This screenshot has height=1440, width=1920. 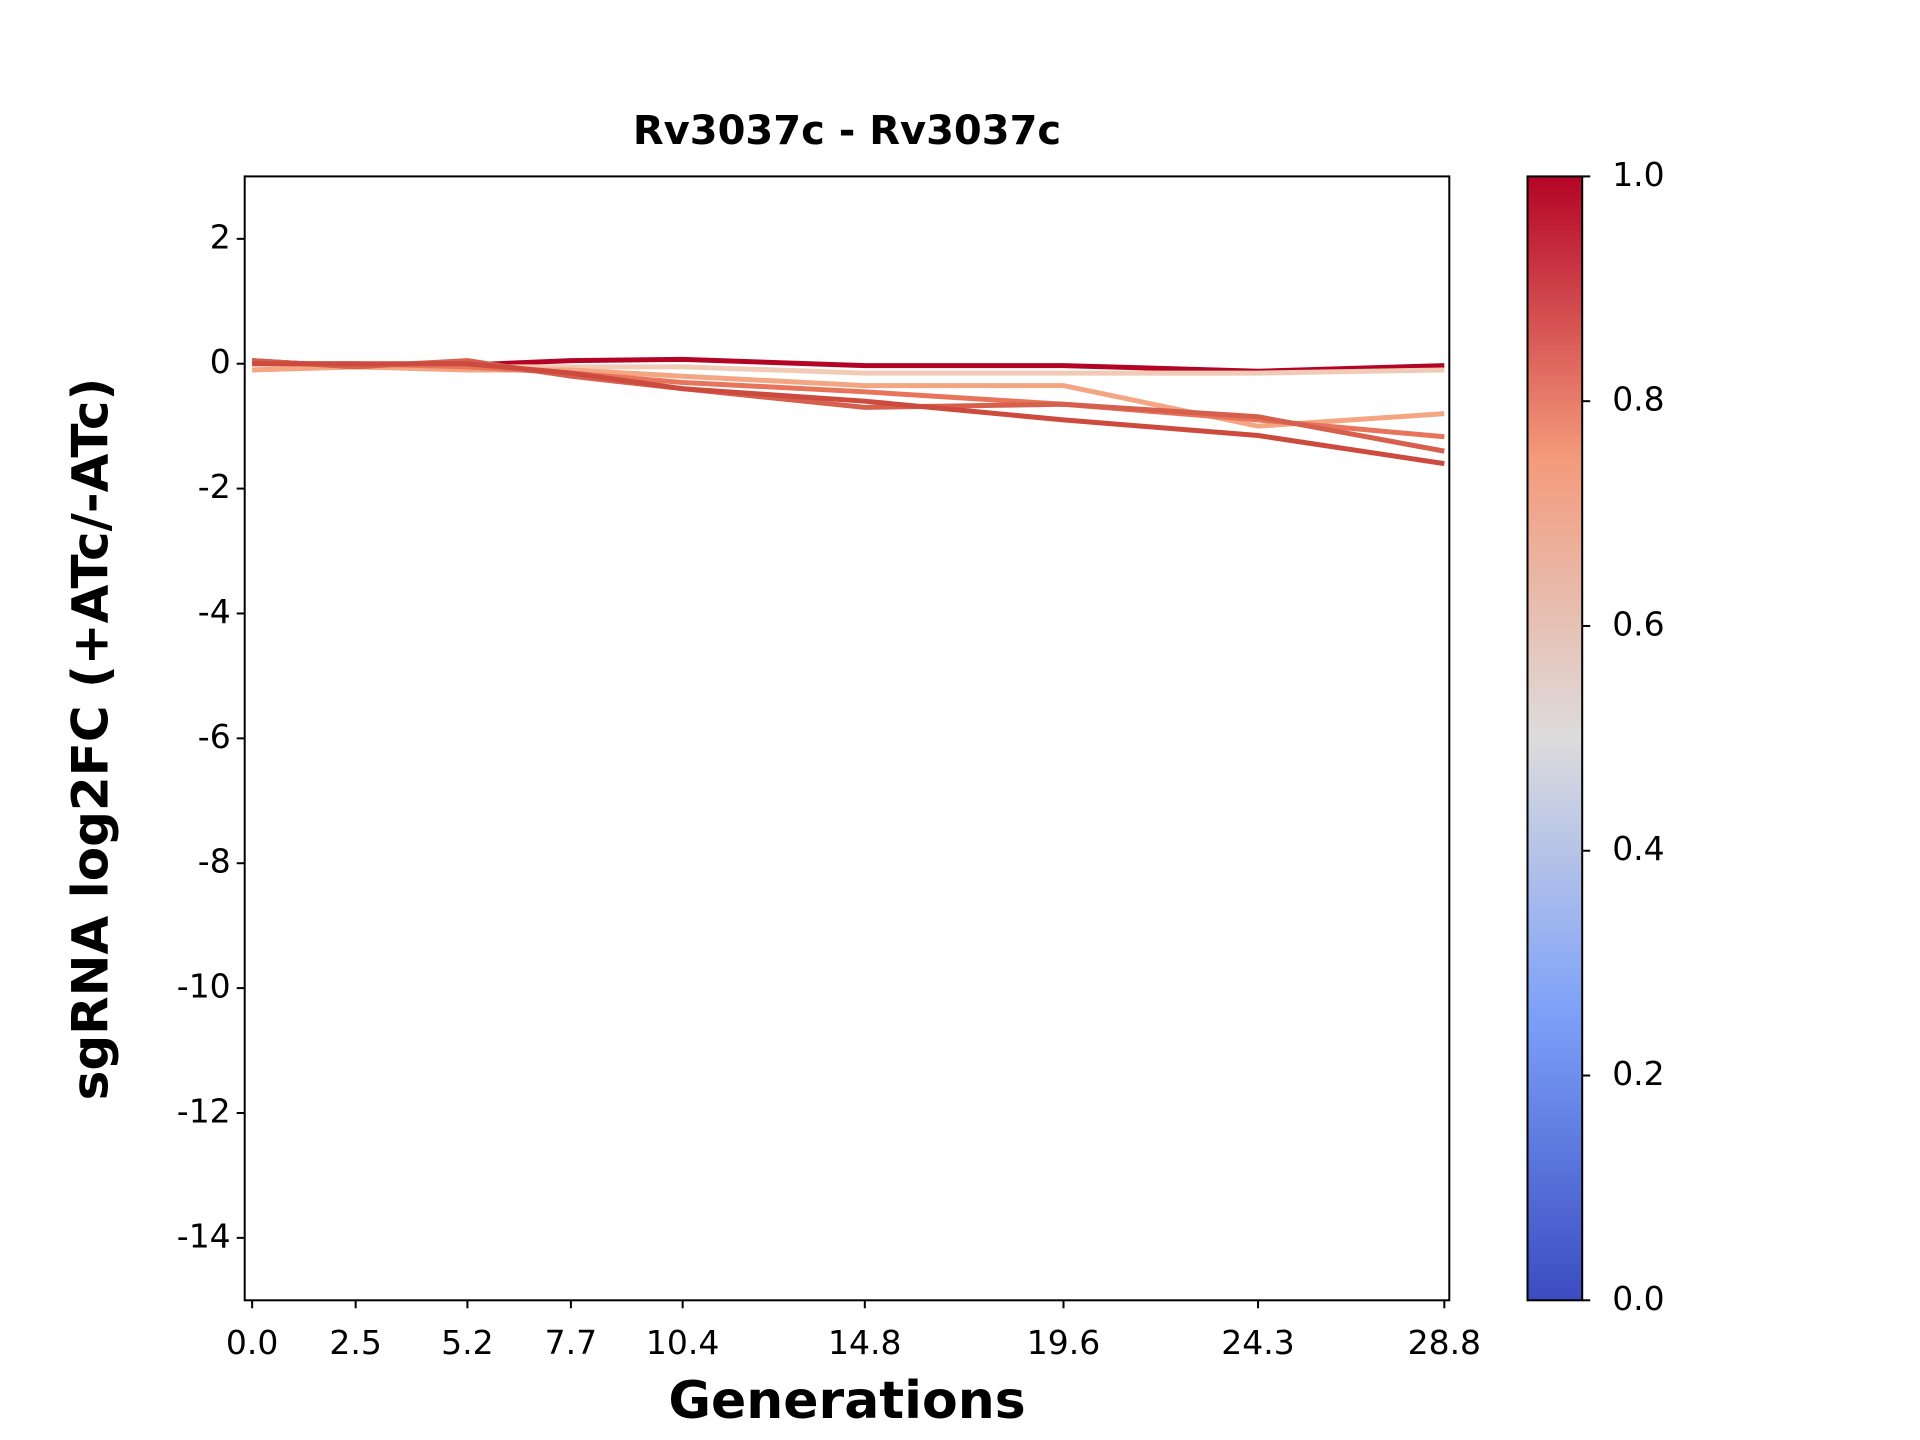 I want to click on y-tick-label: 2, so click(x=220, y=236).